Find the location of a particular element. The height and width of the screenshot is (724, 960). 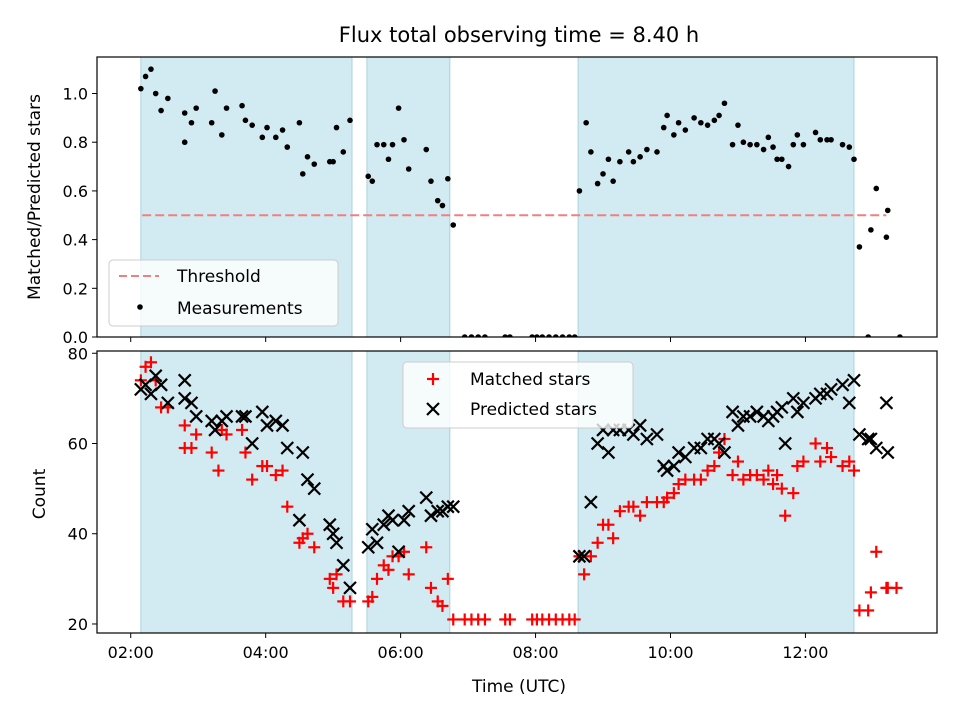

legend-matched-swatch is located at coordinates (433, 379).